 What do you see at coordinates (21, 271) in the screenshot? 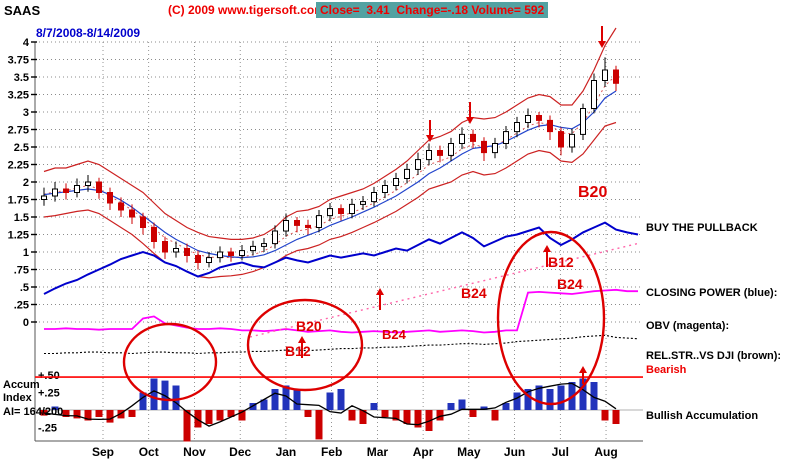
I see `svg-text: .75` at bounding box center [21, 271].